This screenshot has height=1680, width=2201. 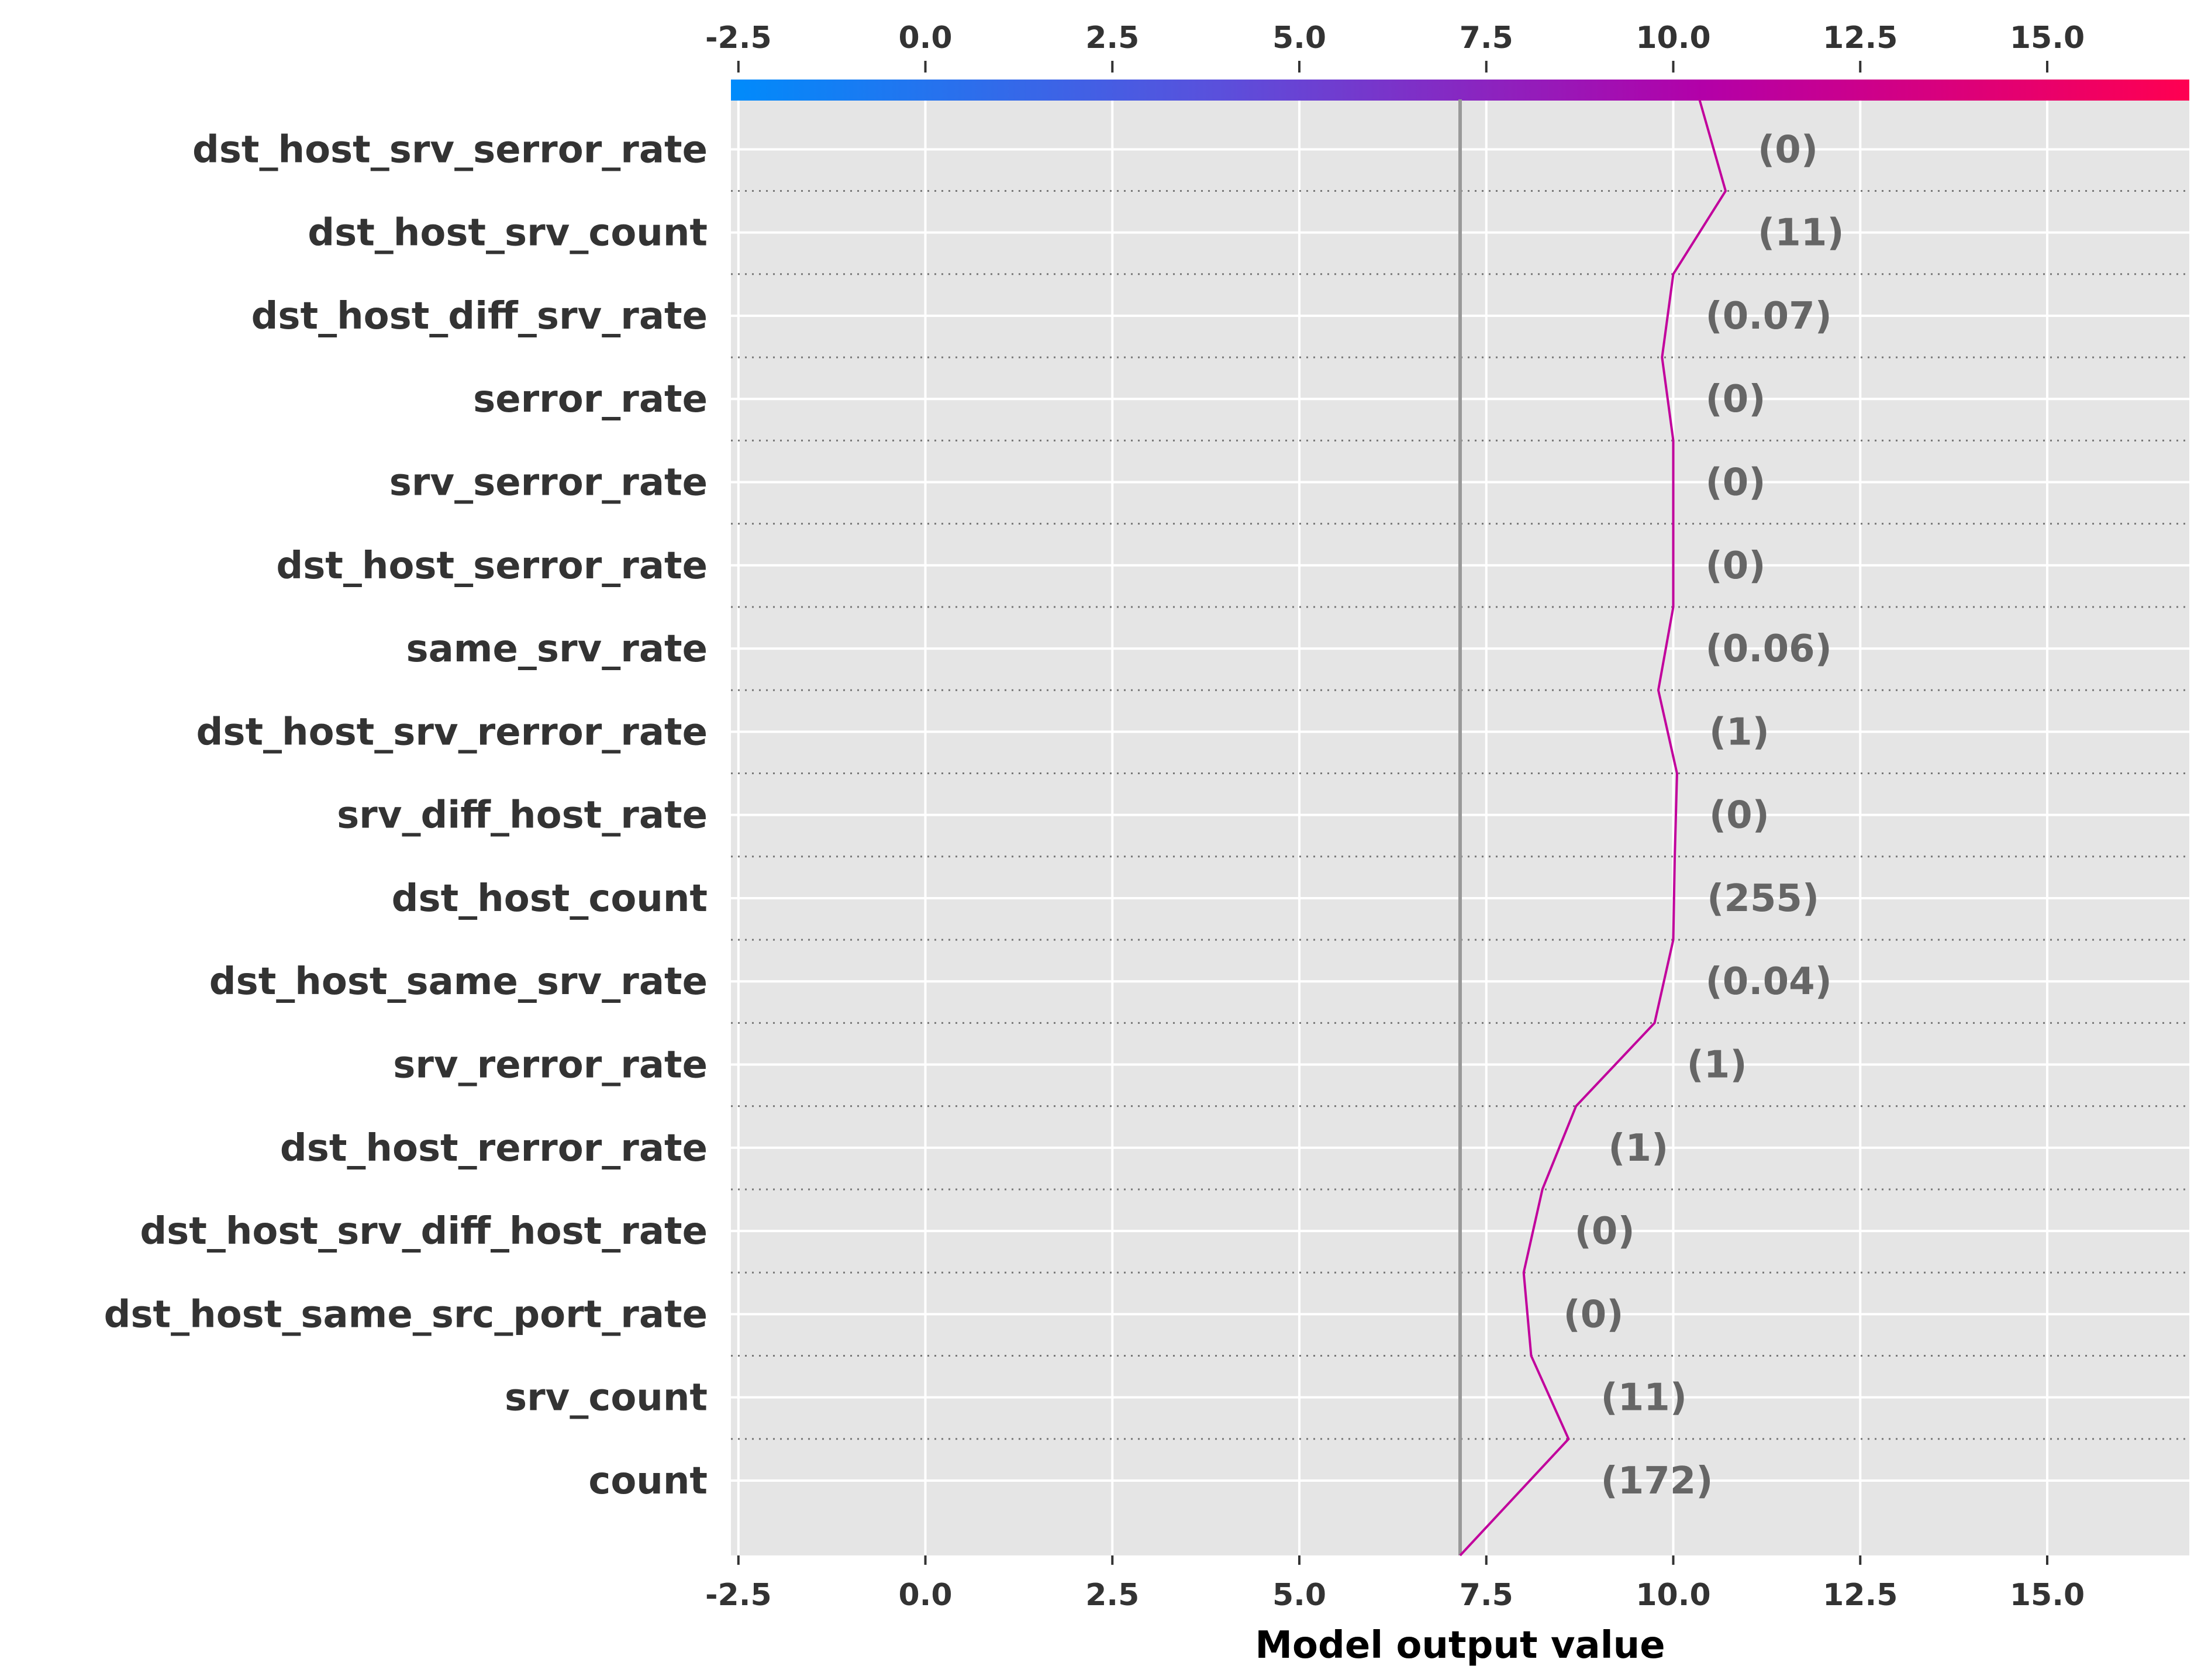 I want to click on feature-label: dst_host_same_src_port_rate, so click(x=406, y=1314).